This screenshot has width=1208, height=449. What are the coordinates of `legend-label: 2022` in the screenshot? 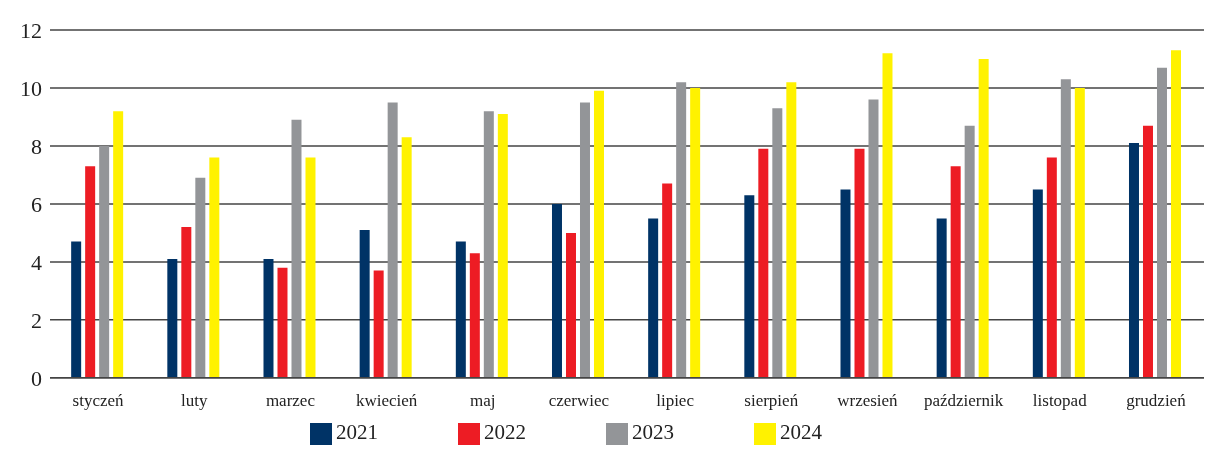 It's located at (505, 431).